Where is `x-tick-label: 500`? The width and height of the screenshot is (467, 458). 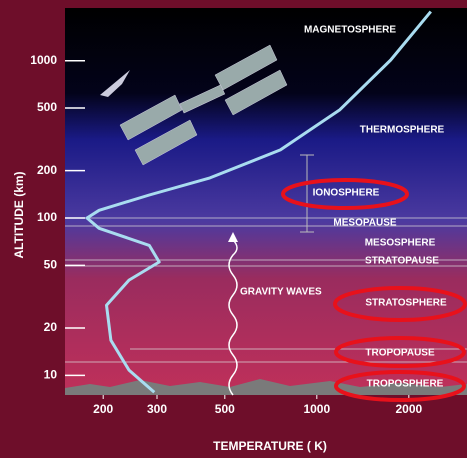 x-tick-label: 500 is located at coordinates (225, 409).